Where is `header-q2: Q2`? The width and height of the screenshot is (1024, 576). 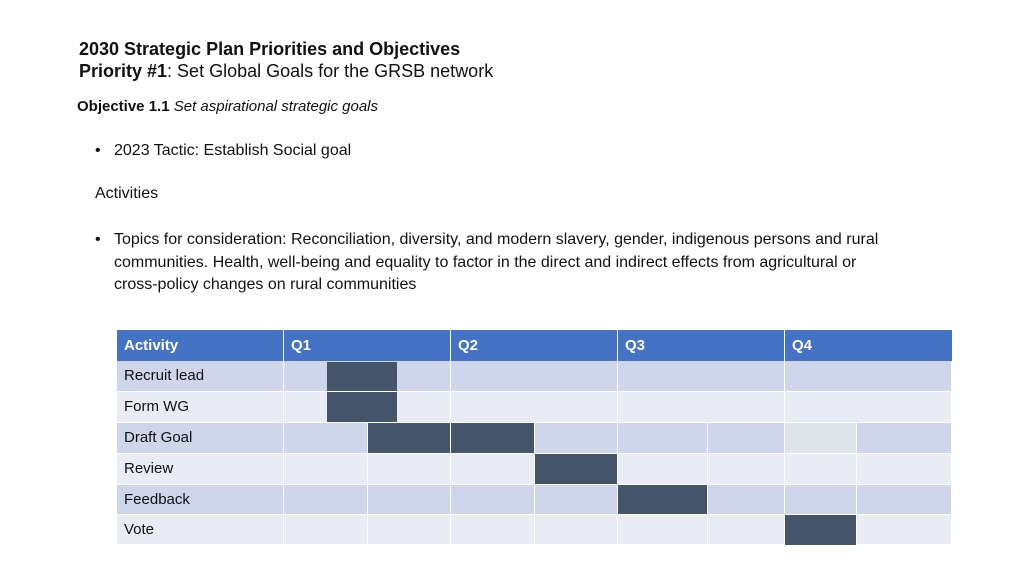
header-q2: Q2 is located at coordinates (534, 345).